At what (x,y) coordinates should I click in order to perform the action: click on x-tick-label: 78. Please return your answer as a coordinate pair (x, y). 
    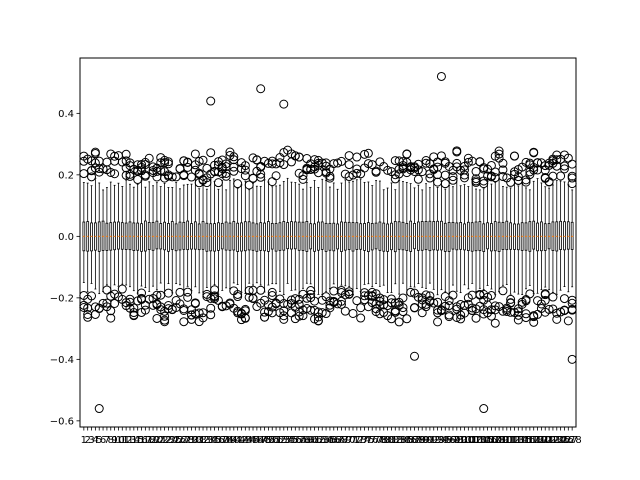
    Looking at the image, I should click on (380, 440).